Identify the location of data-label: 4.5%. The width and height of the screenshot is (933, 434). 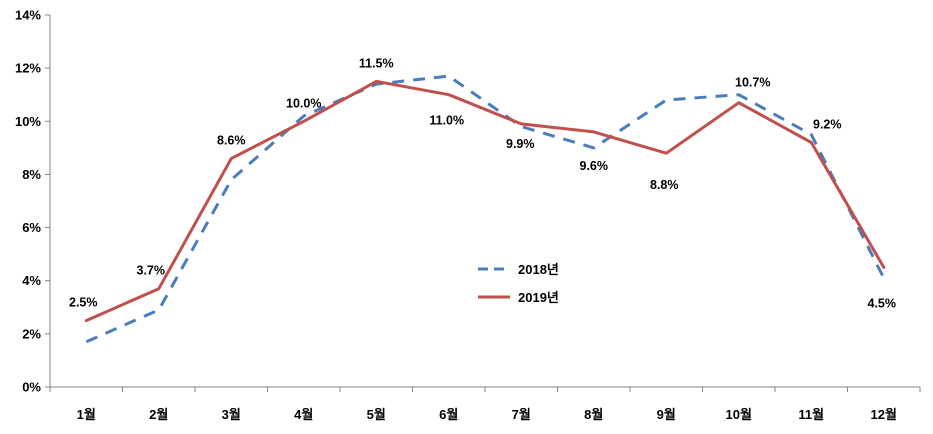
(882, 303).